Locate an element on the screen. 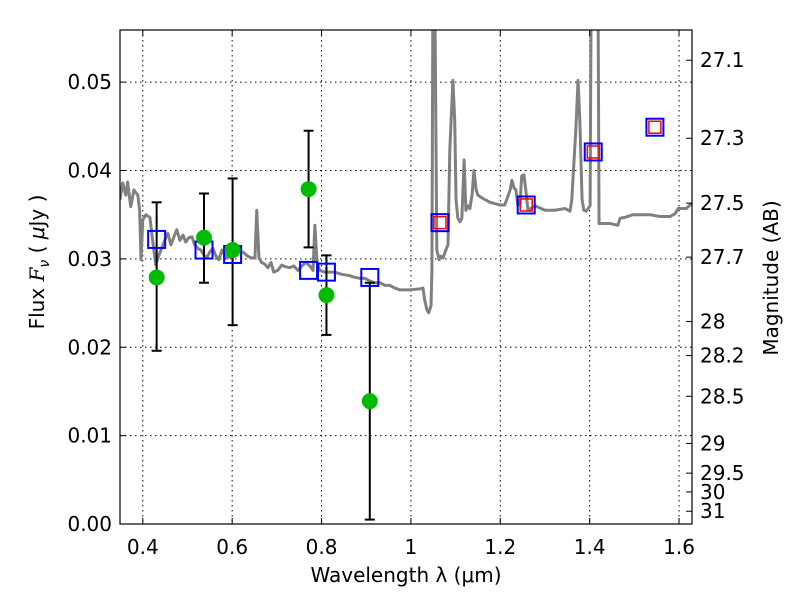  x-tick-label: 1.4 is located at coordinates (590, 547).